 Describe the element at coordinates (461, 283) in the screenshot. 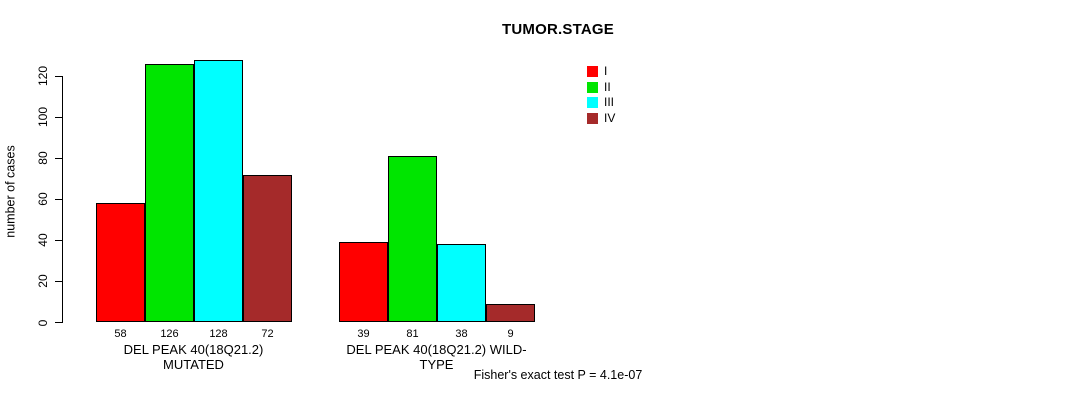

I see `bar-stage-iii-group2` at that location.